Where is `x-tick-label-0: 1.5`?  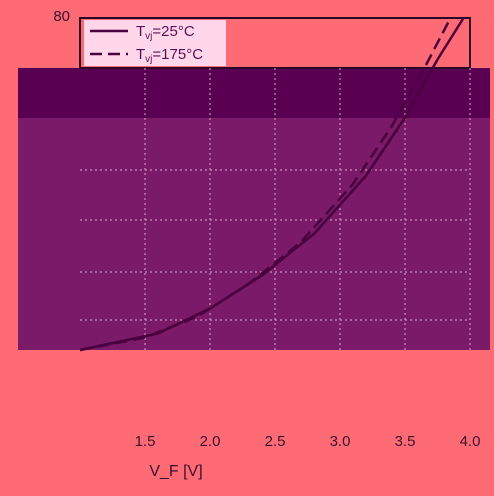
x-tick-label-0: 1.5 is located at coordinates (145, 441).